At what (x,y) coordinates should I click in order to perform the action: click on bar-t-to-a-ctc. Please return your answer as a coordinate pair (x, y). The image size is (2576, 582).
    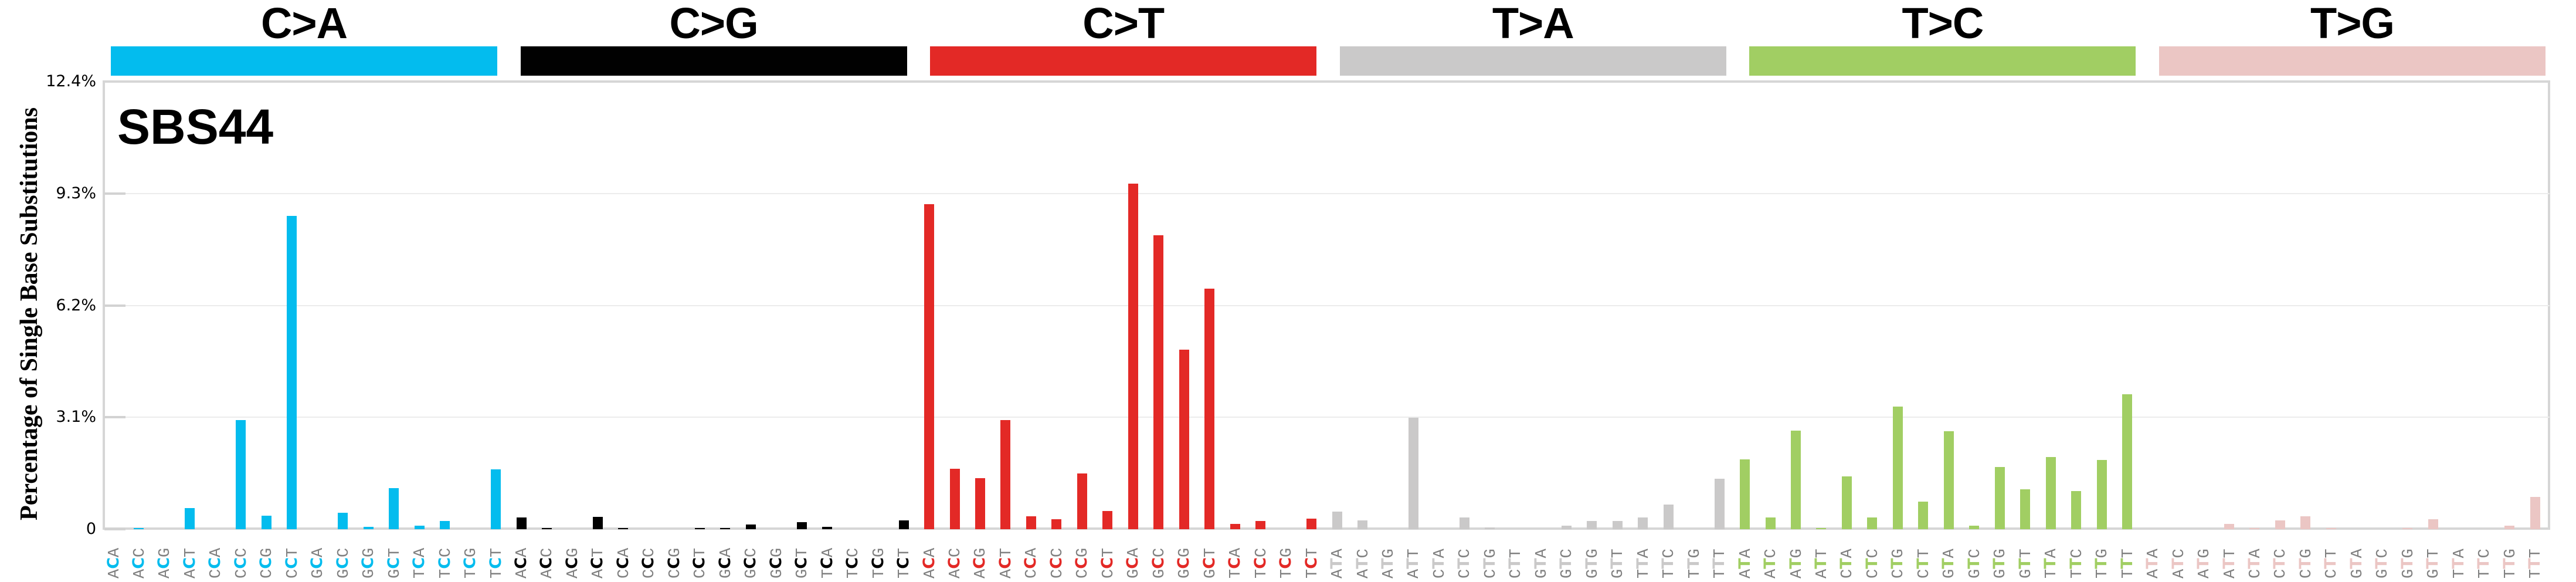
    Looking at the image, I should click on (1464, 523).